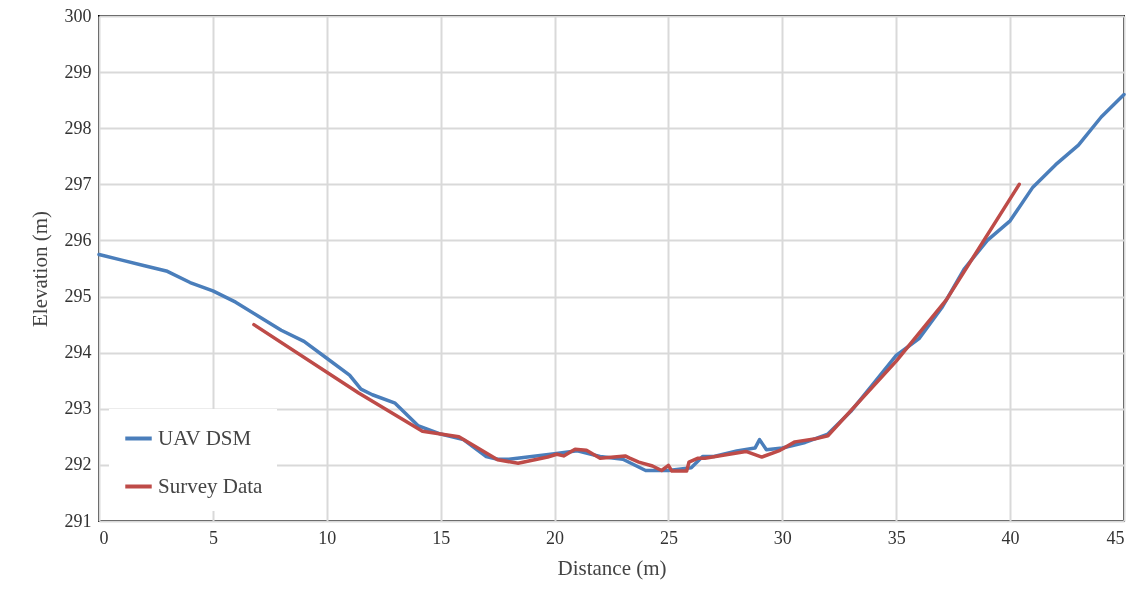  Describe the element at coordinates (78, 464) in the screenshot. I see `y-tick-label: 292` at that location.